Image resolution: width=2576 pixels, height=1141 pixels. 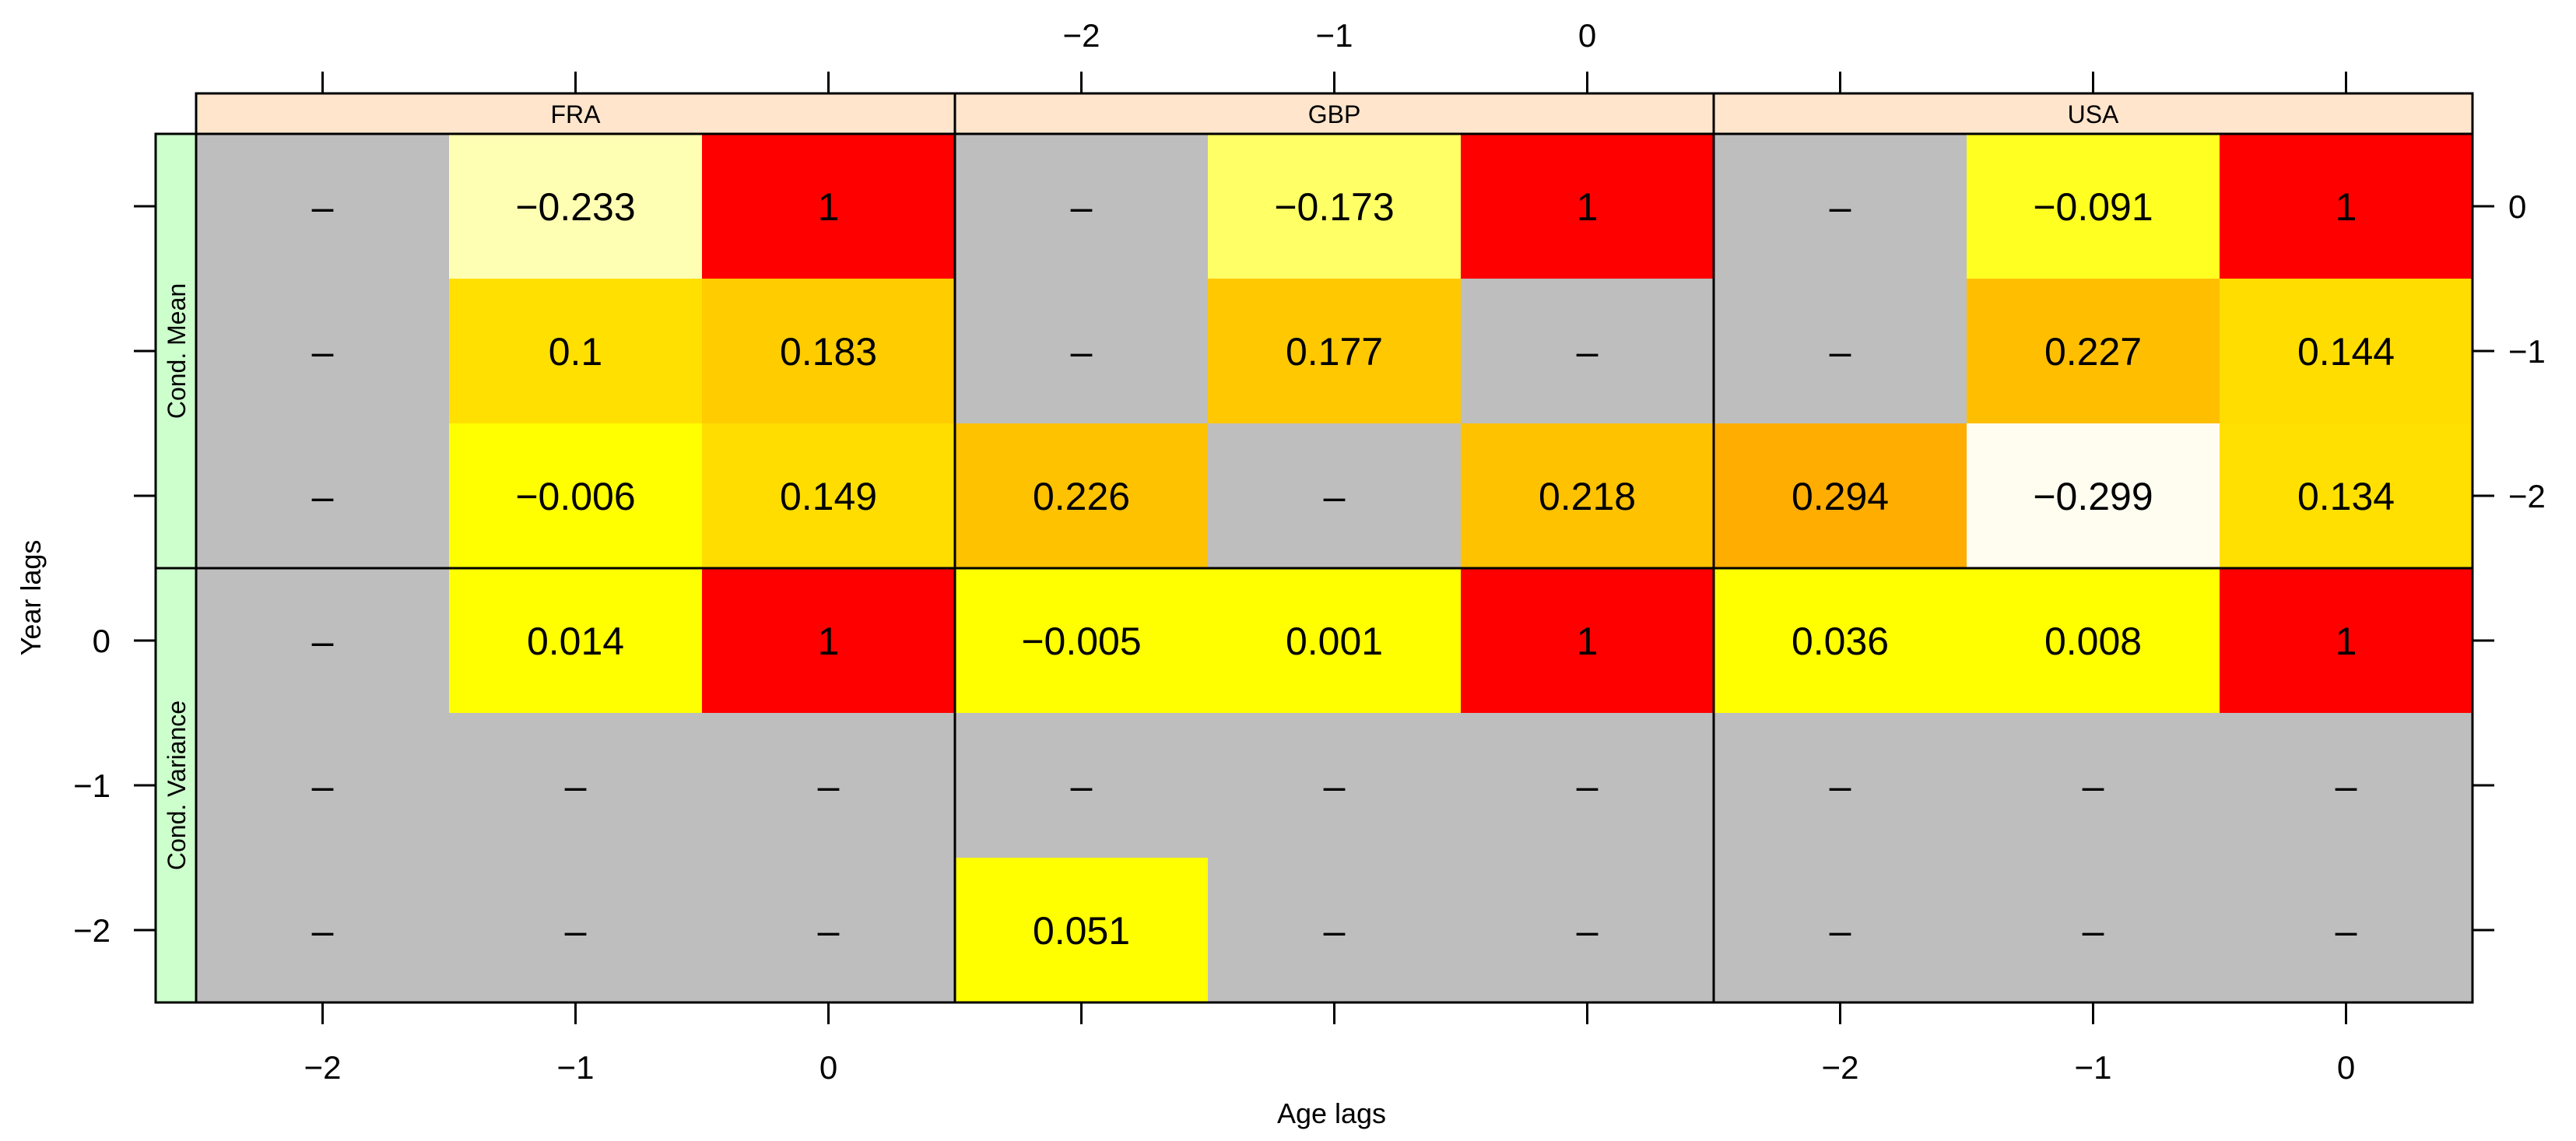 I want to click on cell-value-label: 0.134, so click(x=2346, y=496).